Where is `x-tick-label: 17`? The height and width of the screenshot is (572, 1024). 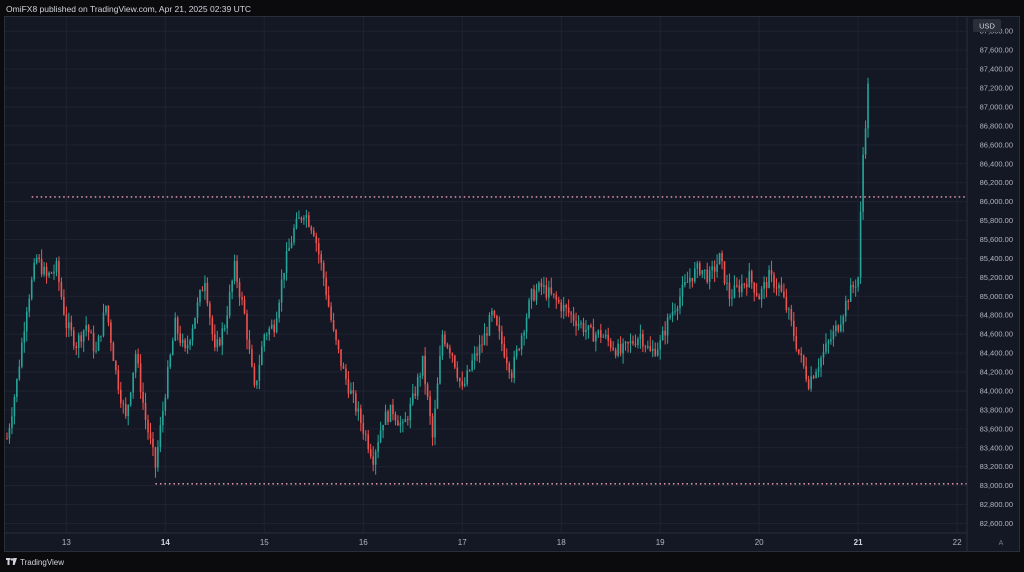 x-tick-label: 17 is located at coordinates (462, 542).